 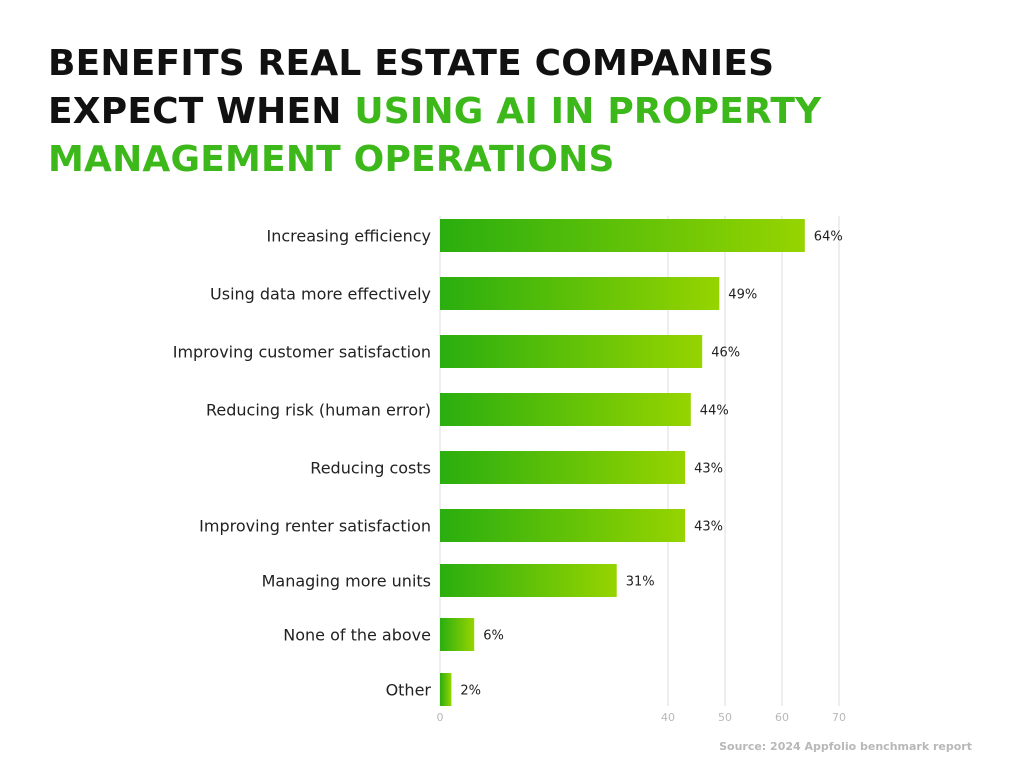 What do you see at coordinates (708, 469) in the screenshot?
I see `value-label-4: 43%` at bounding box center [708, 469].